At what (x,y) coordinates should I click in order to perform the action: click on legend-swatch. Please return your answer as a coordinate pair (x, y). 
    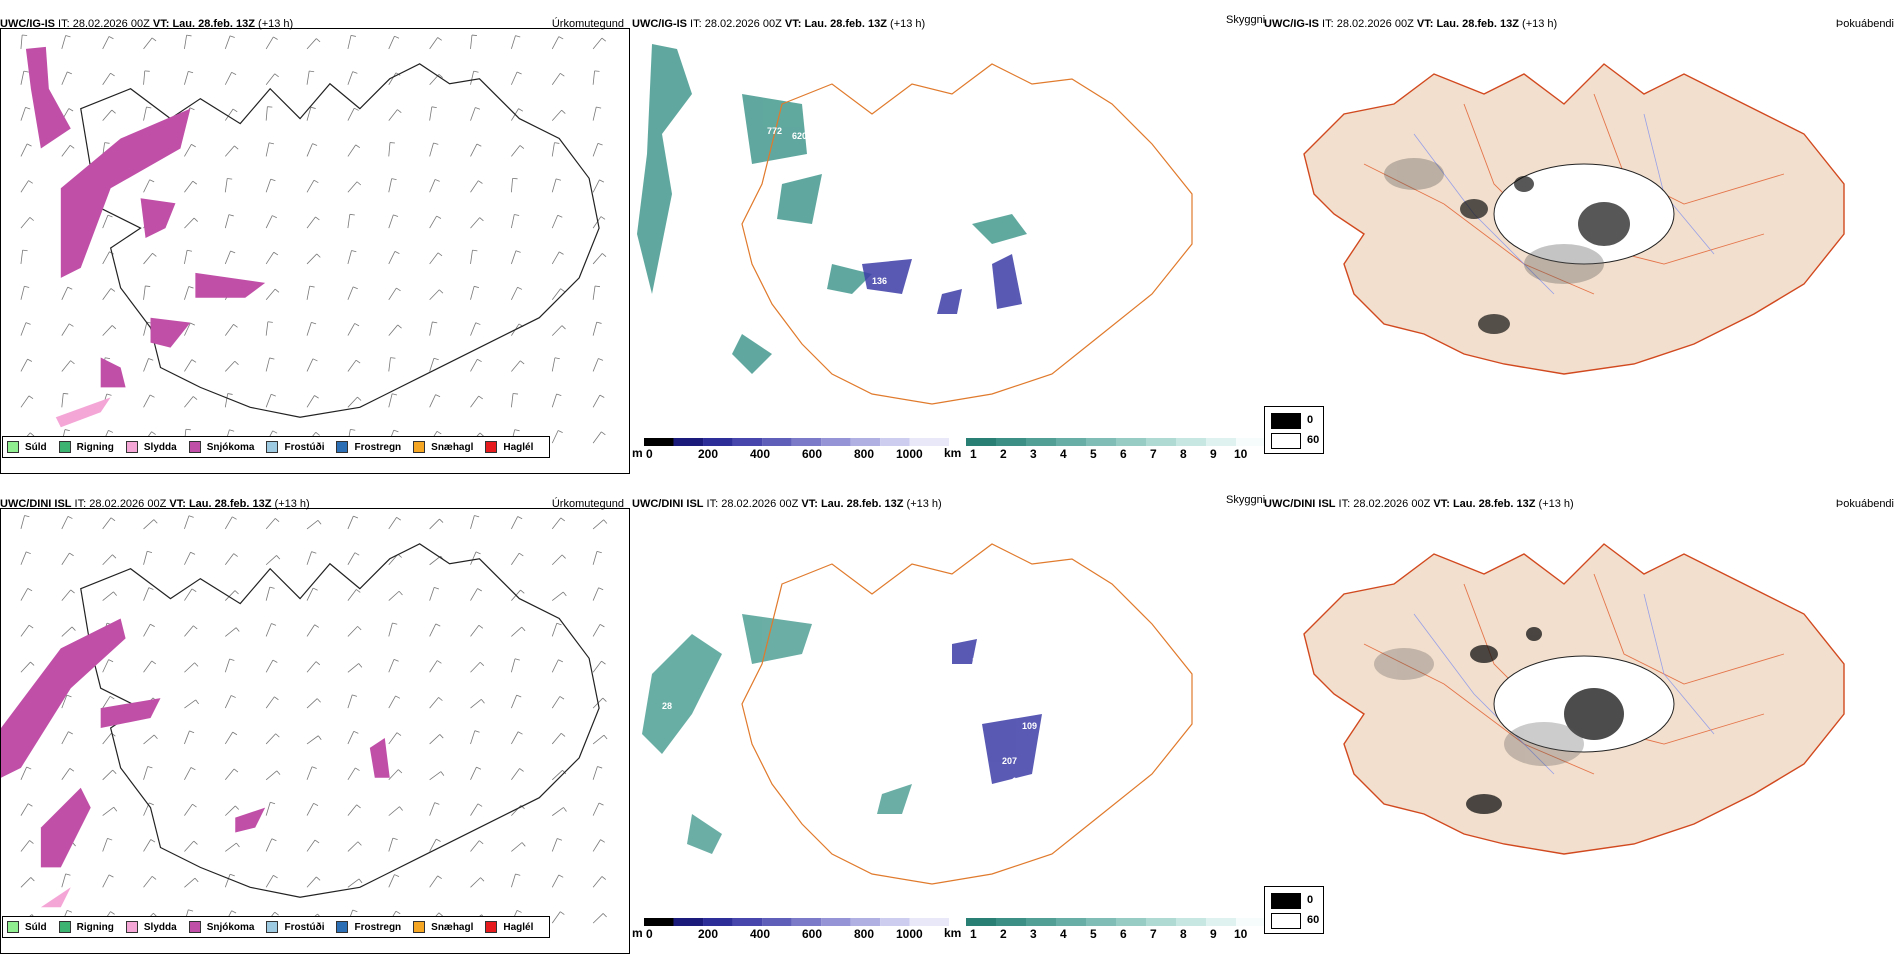
    Looking at the image, I should click on (342, 927).